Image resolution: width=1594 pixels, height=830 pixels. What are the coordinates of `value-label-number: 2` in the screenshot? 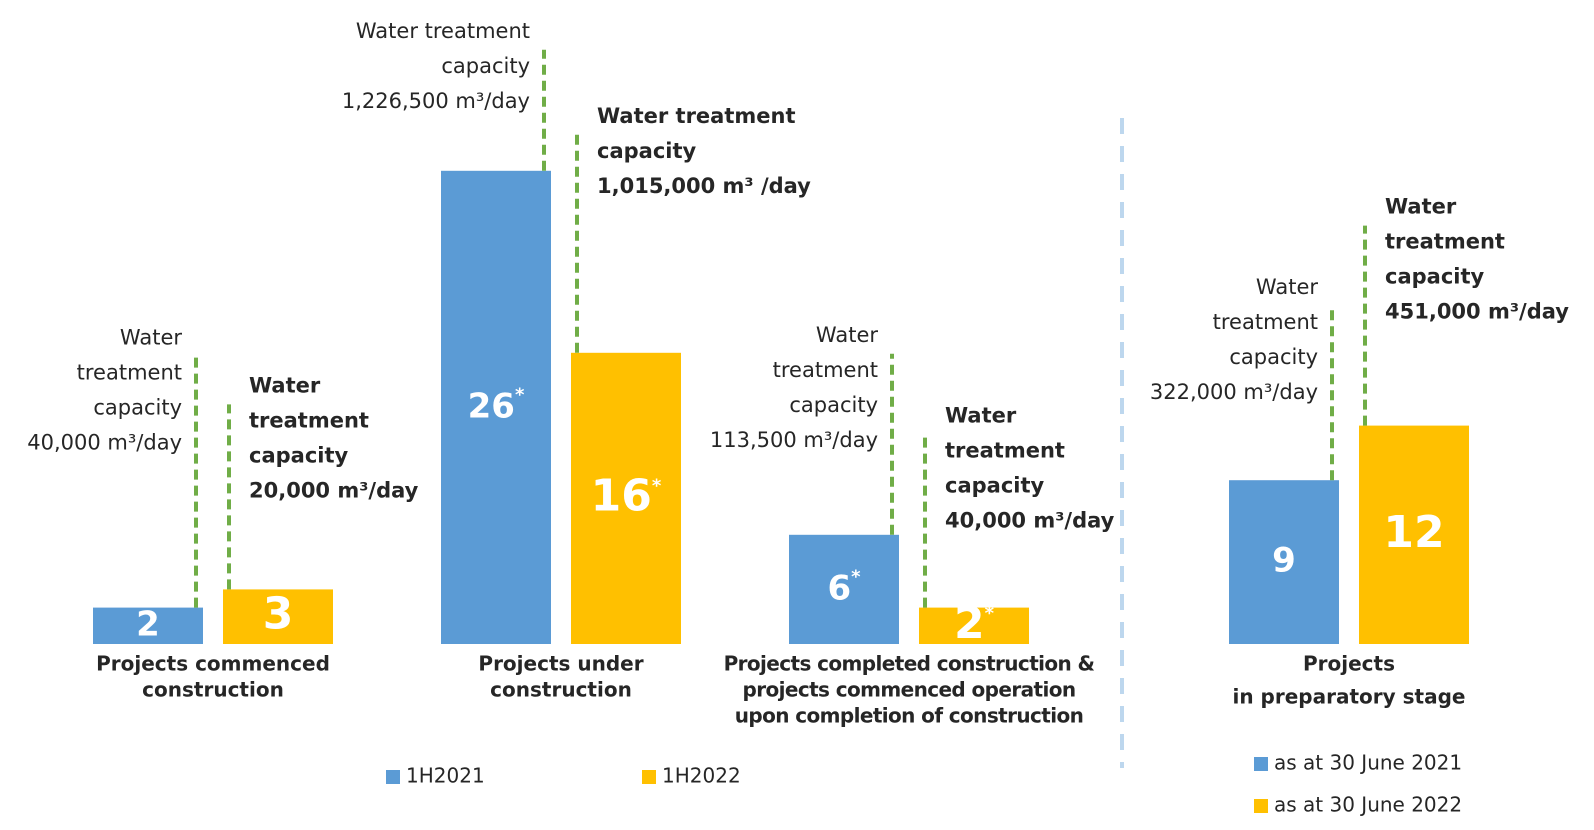 It's located at (969, 623).